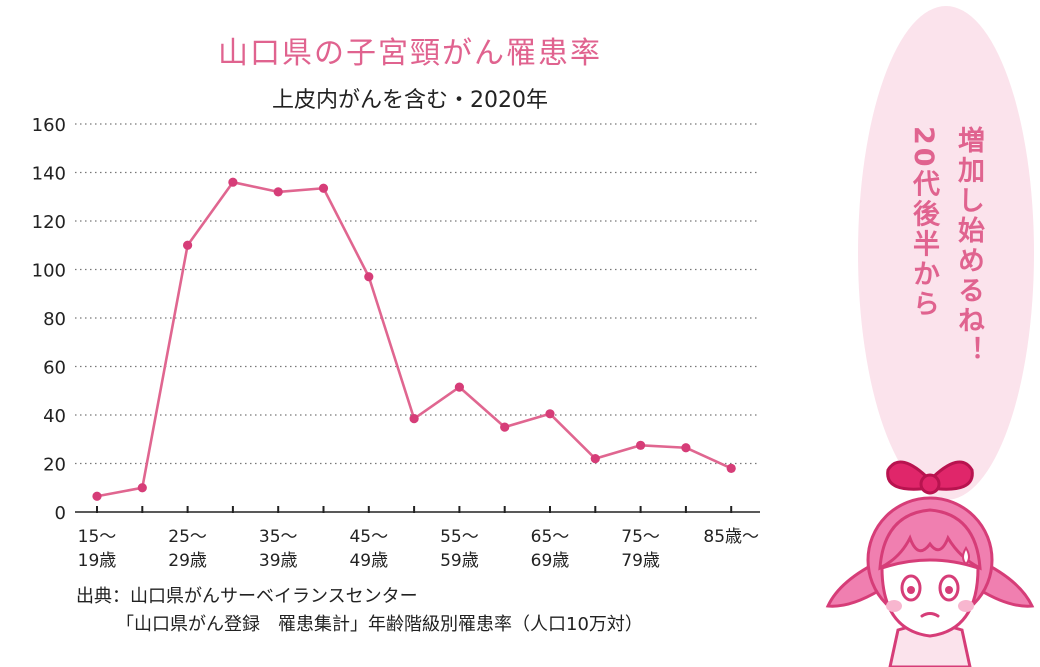  What do you see at coordinates (368, 561) in the screenshot?
I see `x-tick-label: 49歳` at bounding box center [368, 561].